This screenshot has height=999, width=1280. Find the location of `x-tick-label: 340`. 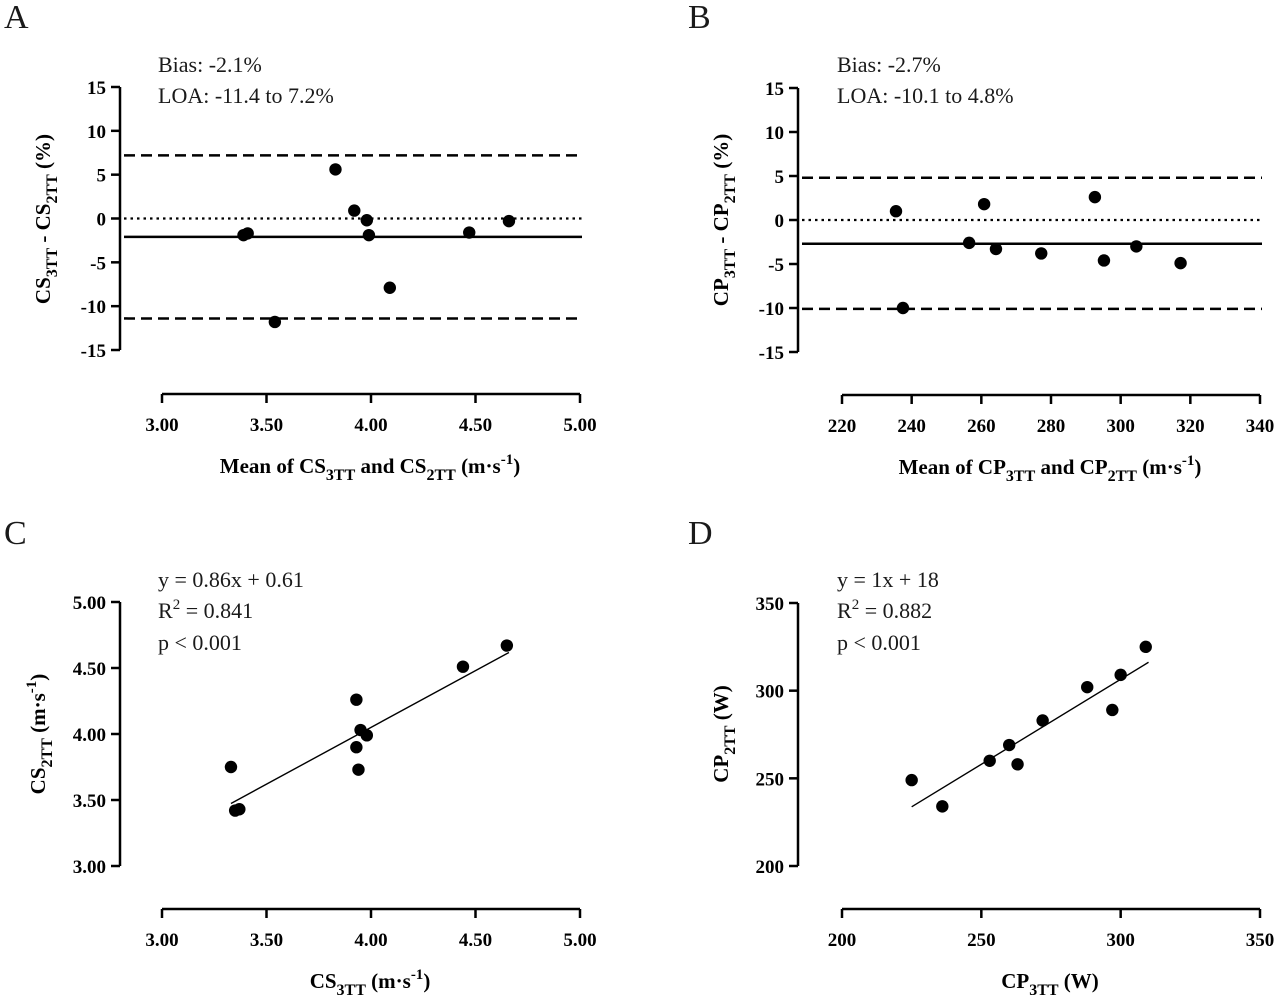

x-tick-label: 340 is located at coordinates (1260, 426).